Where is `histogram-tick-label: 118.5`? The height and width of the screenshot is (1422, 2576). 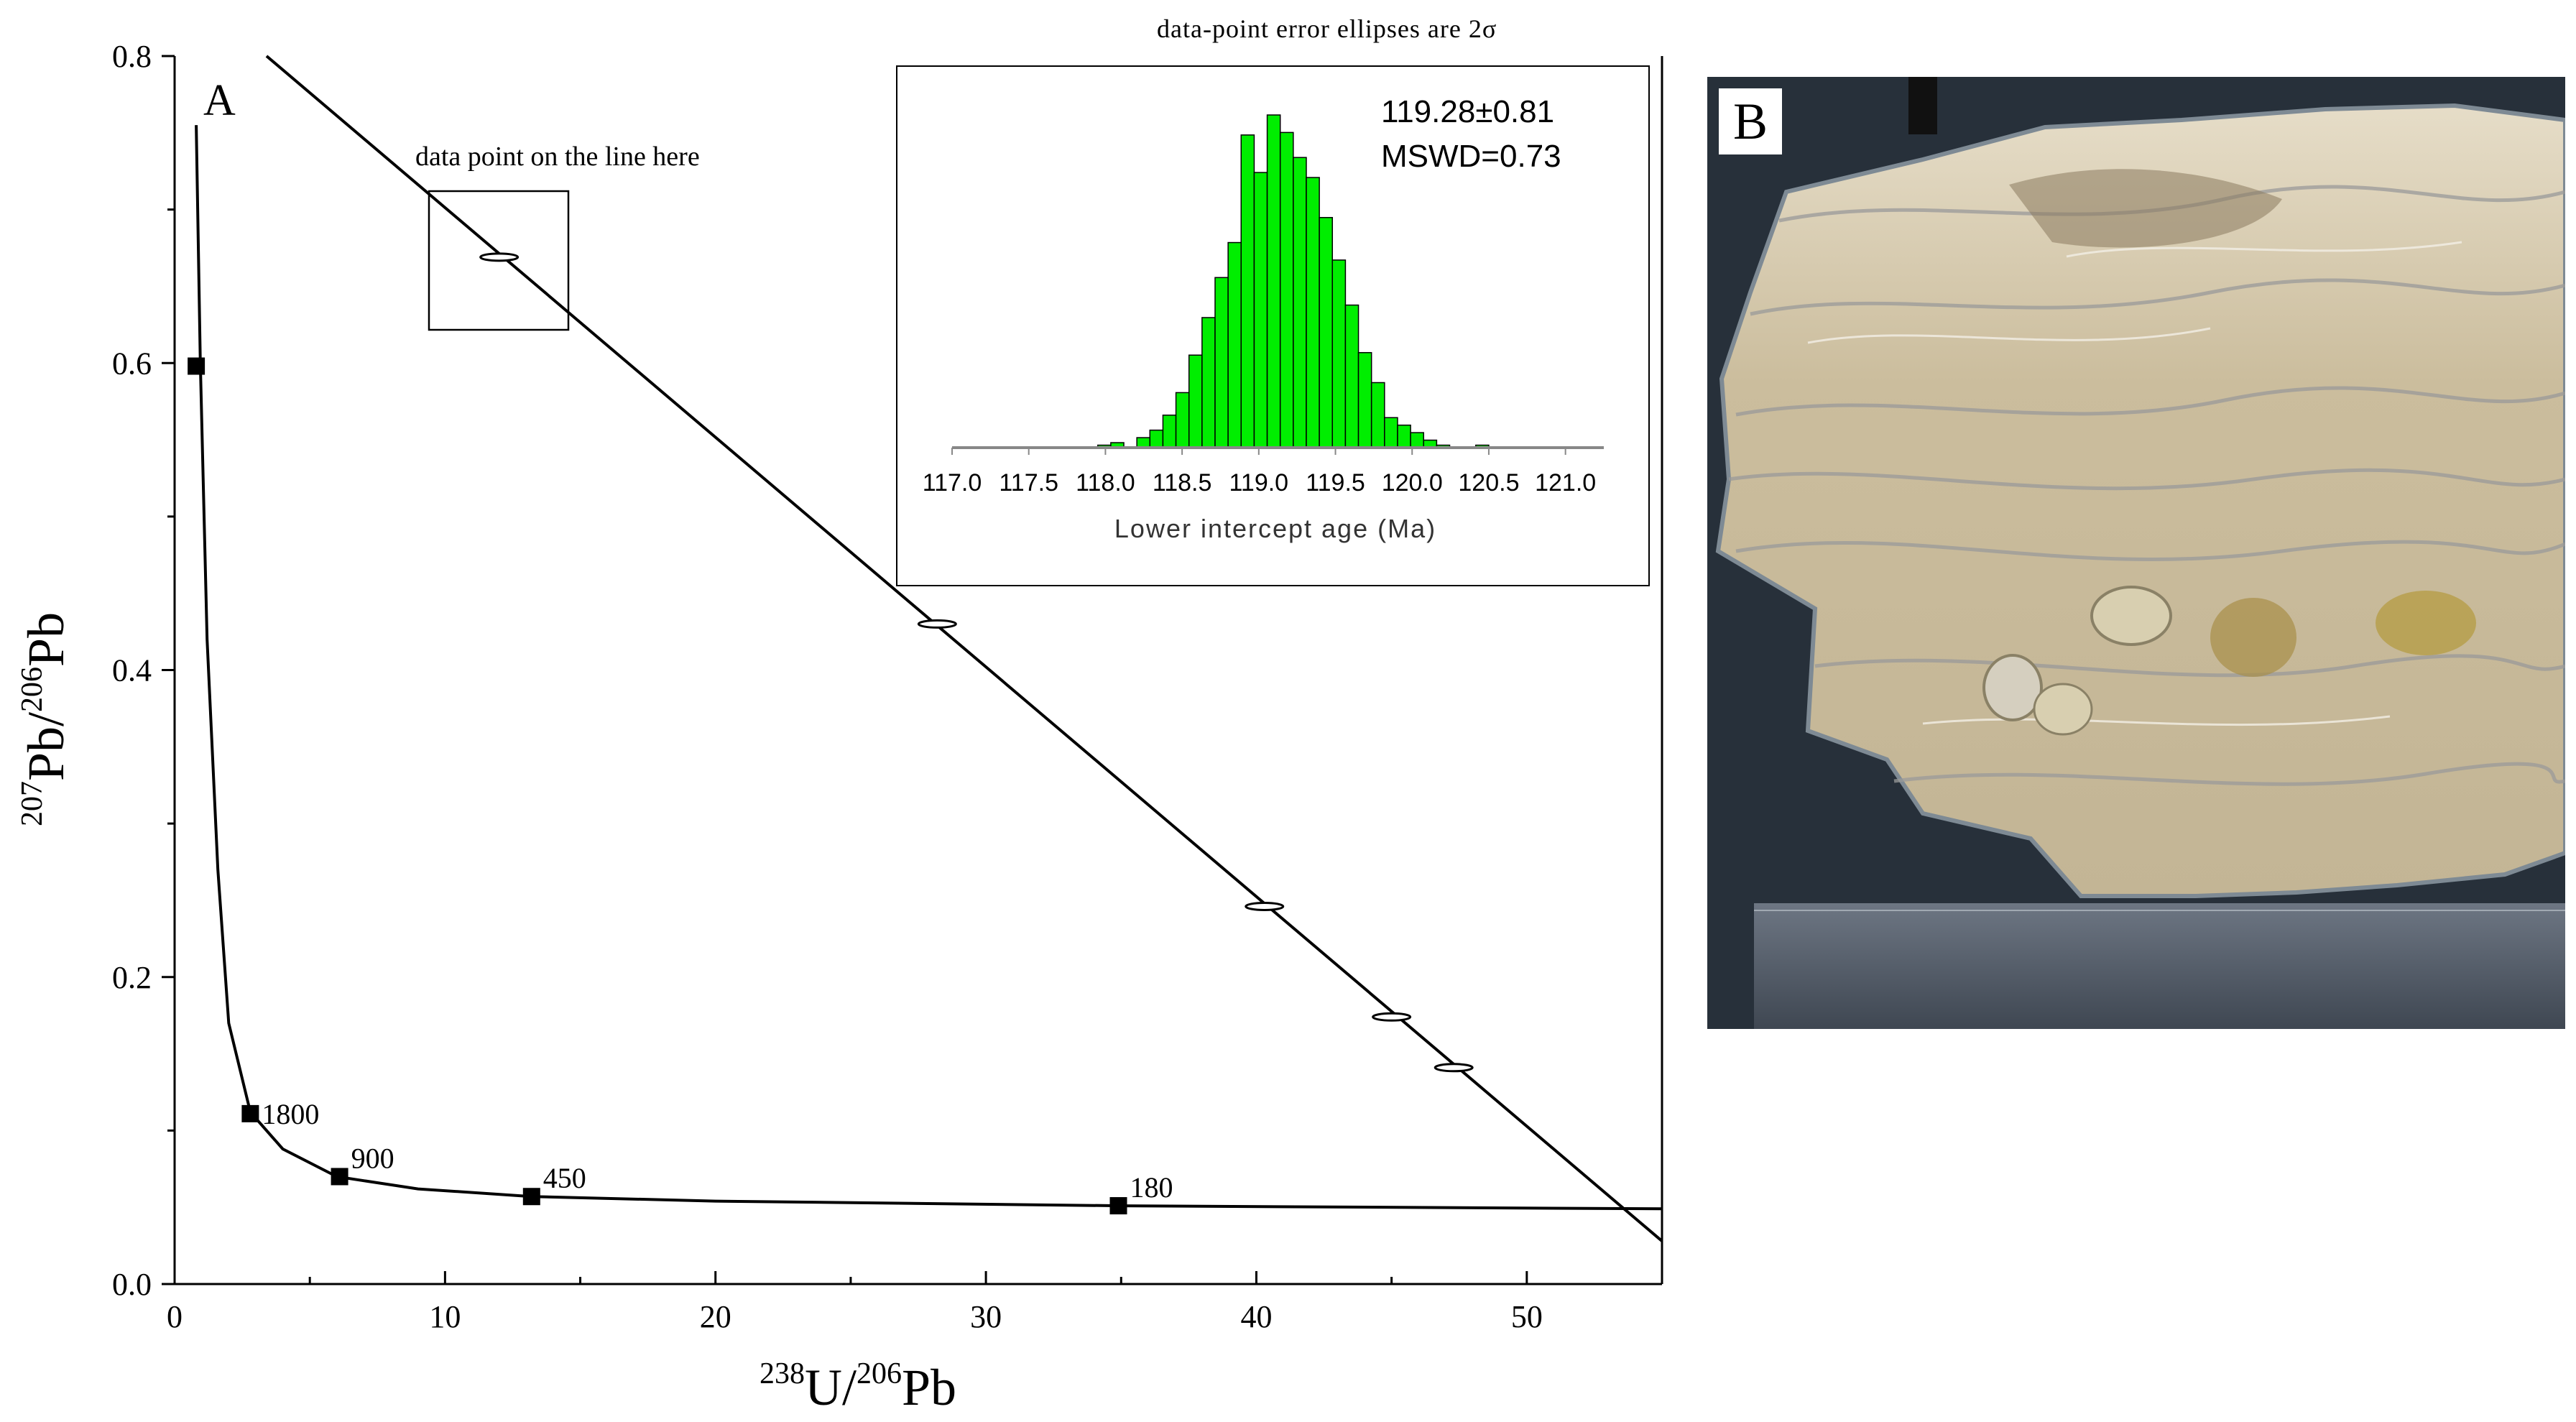 histogram-tick-label: 118.5 is located at coordinates (1183, 483).